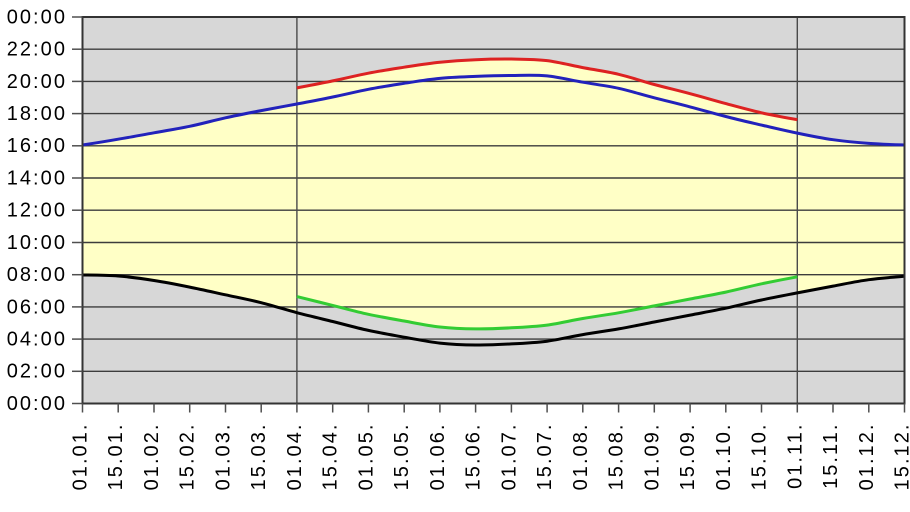  Describe the element at coordinates (581, 457) in the screenshot. I see `svg-text: 01.08.` at that location.